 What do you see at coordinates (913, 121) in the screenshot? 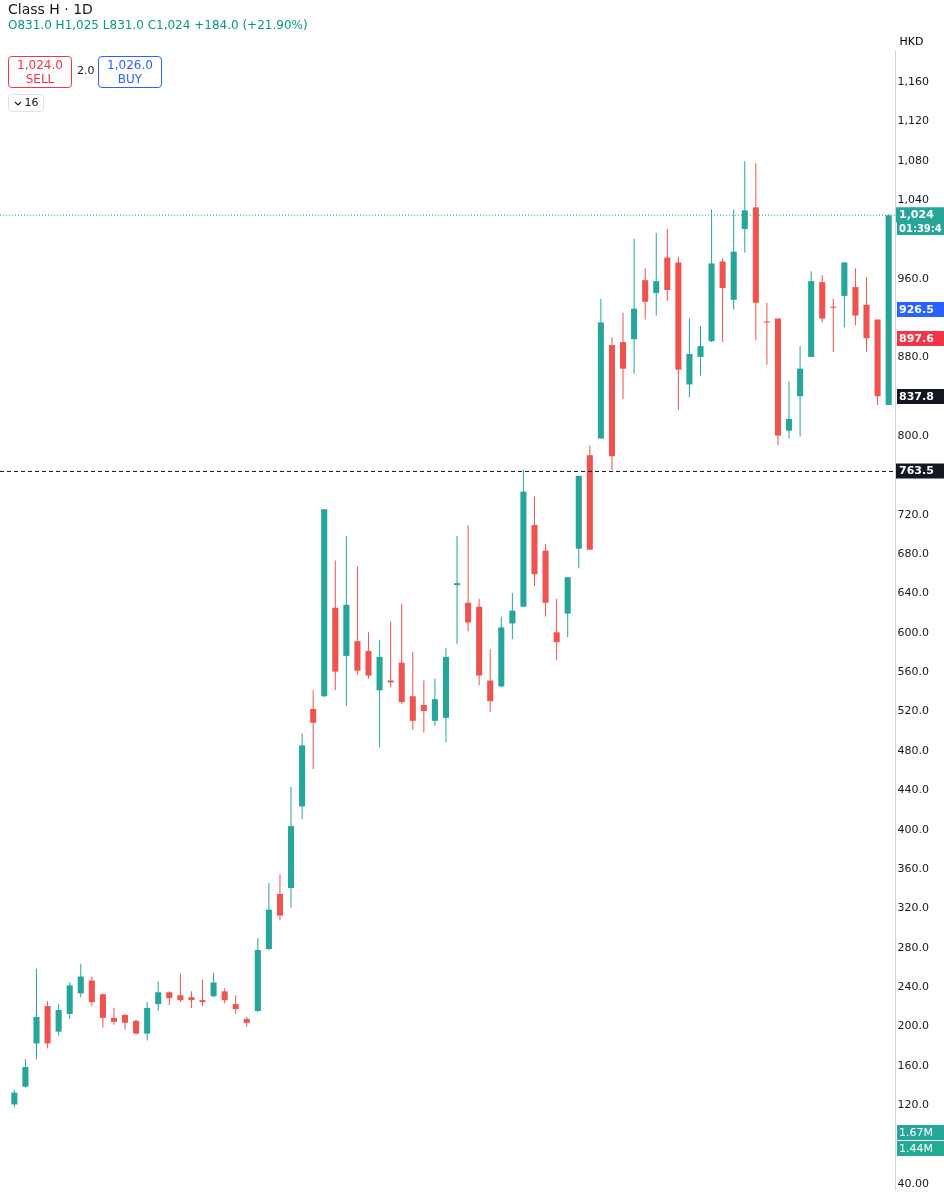
I see `y-tick-label: 1,120` at bounding box center [913, 121].